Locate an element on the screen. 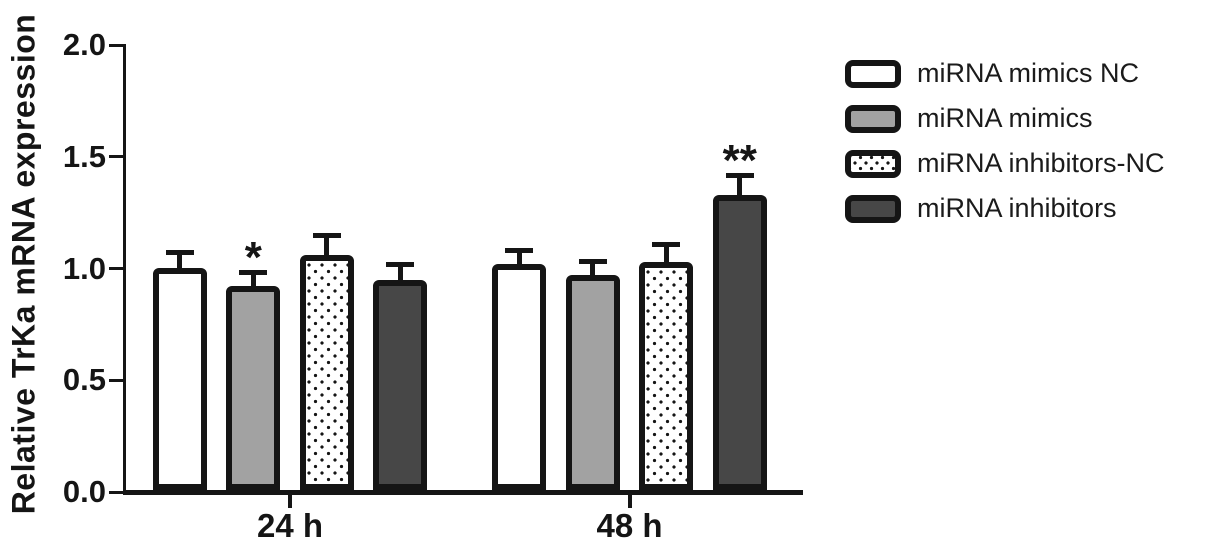 The height and width of the screenshot is (553, 1205). legend-label: miRNA mimics is located at coordinates (1005, 118).